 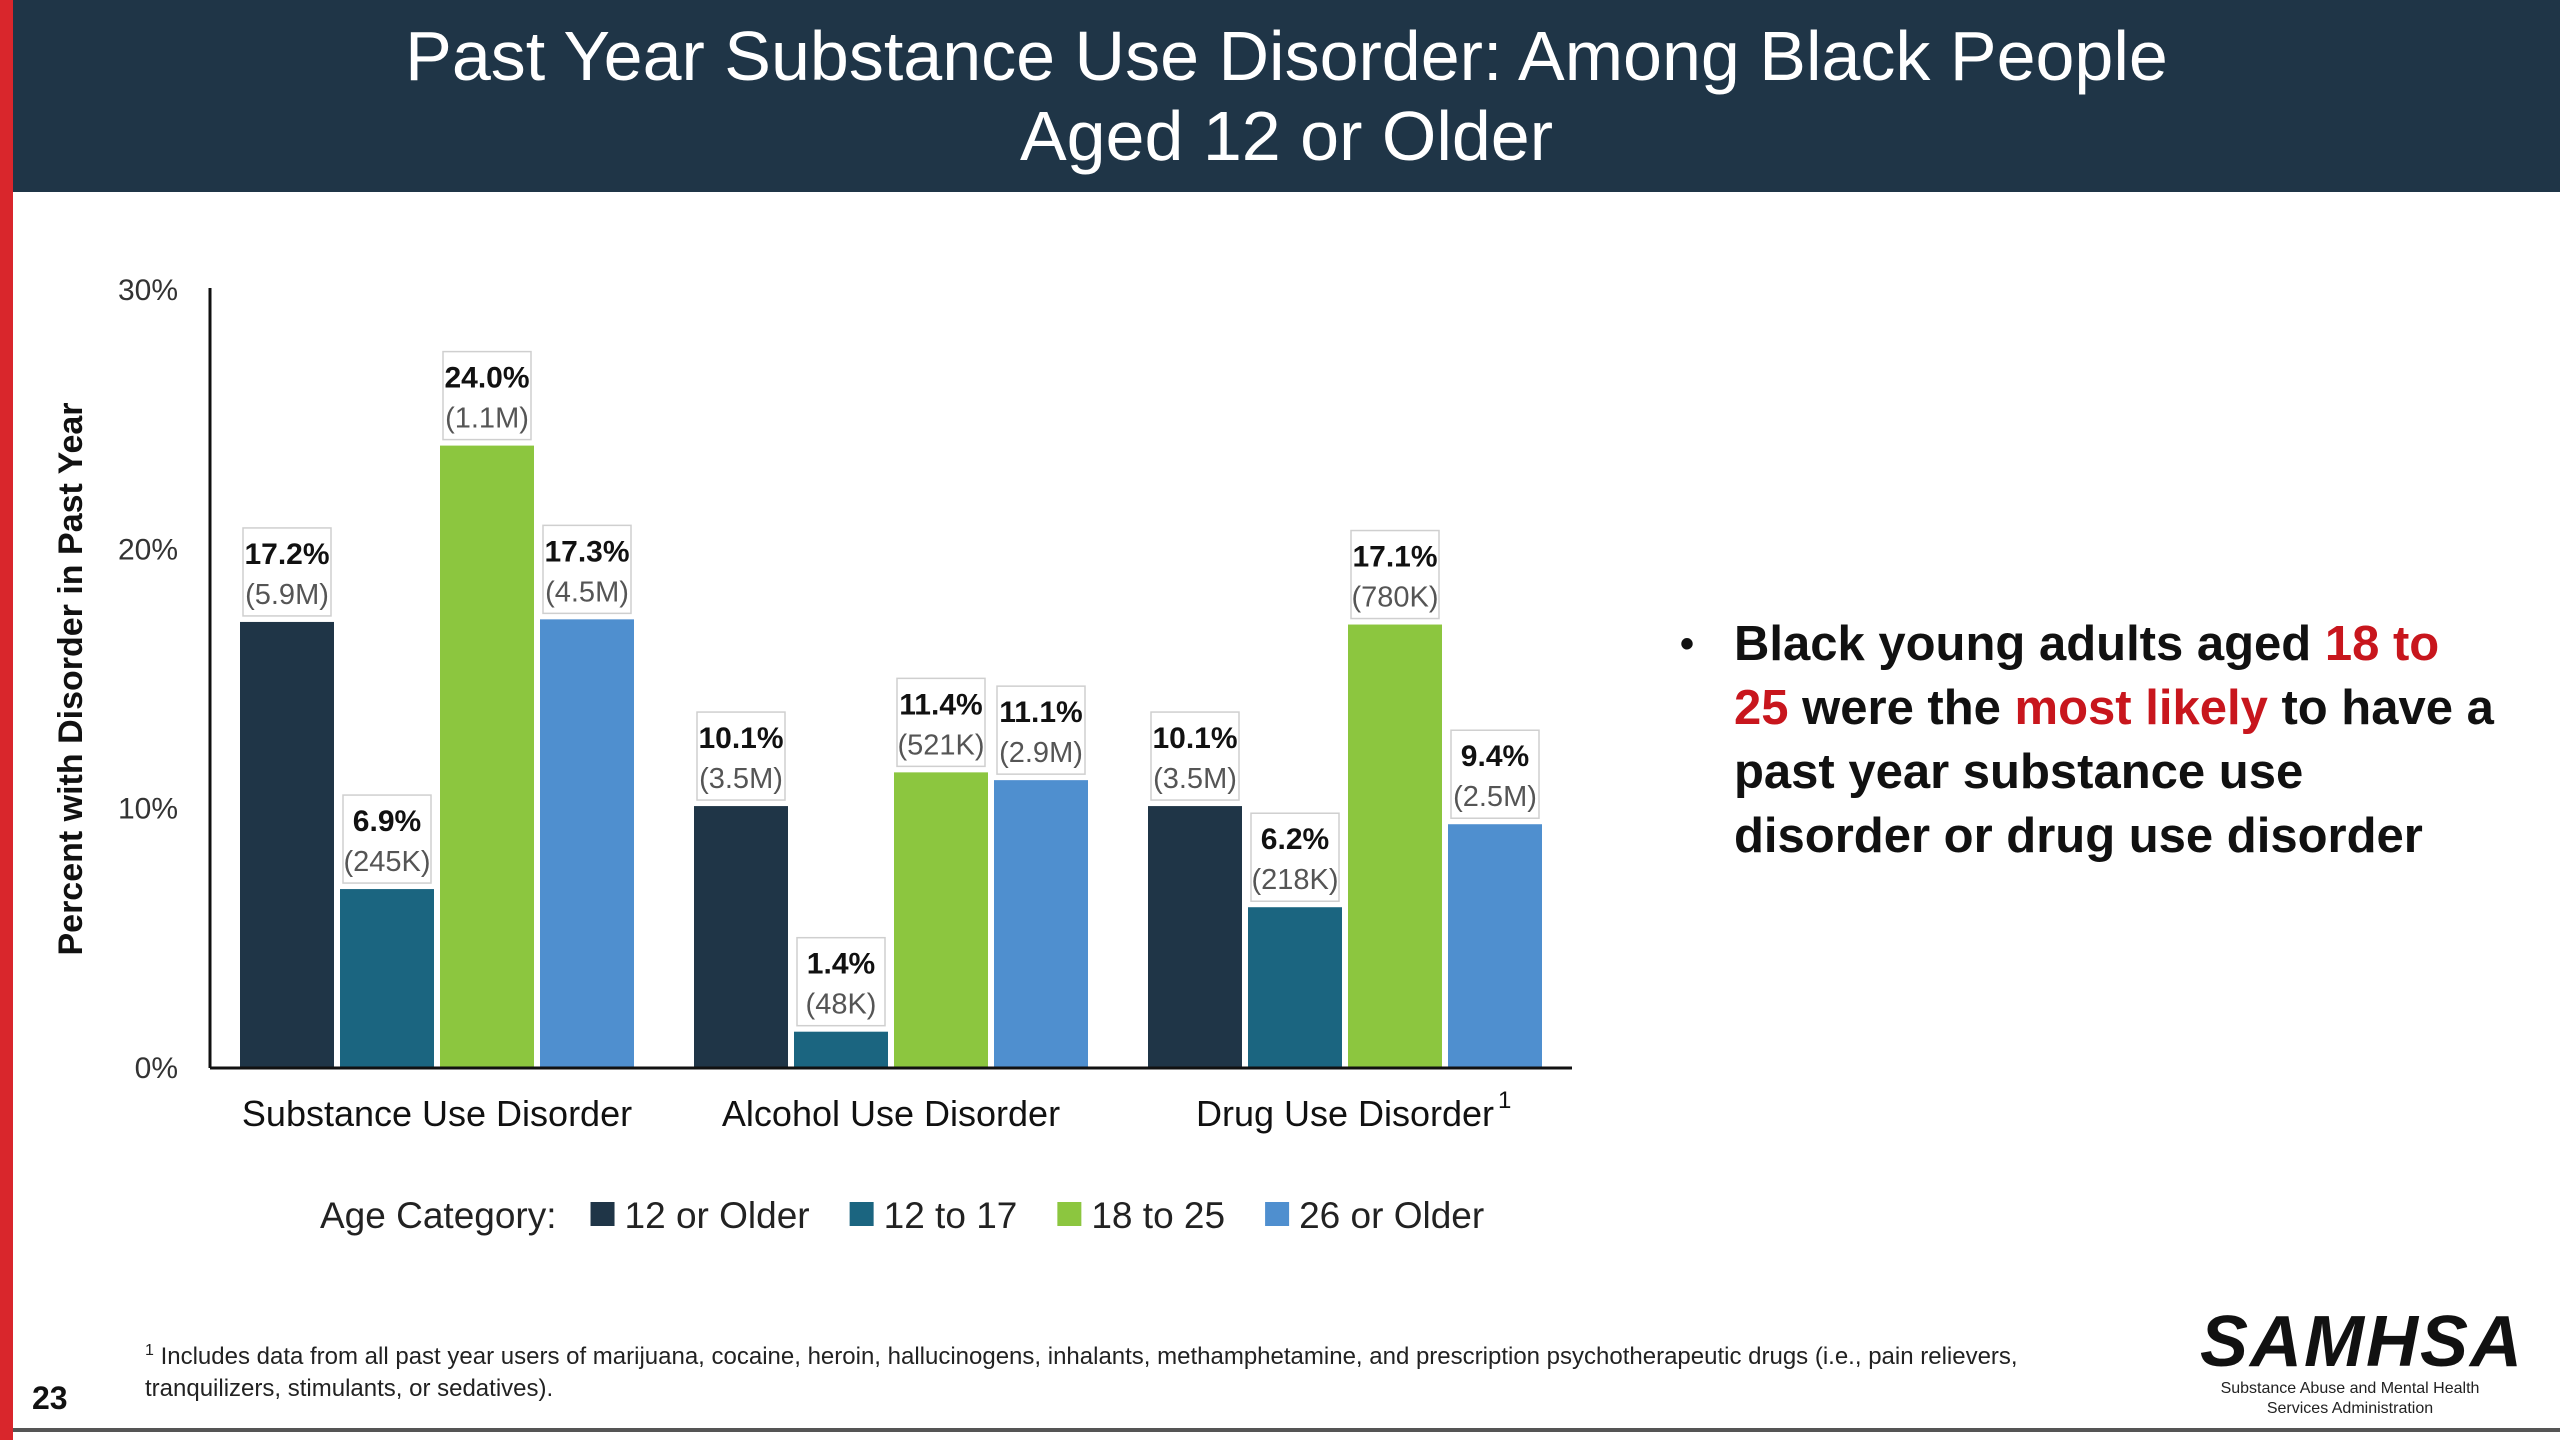 What do you see at coordinates (2362, 1342) in the screenshot?
I see `logo-mark: SAMHSA` at bounding box center [2362, 1342].